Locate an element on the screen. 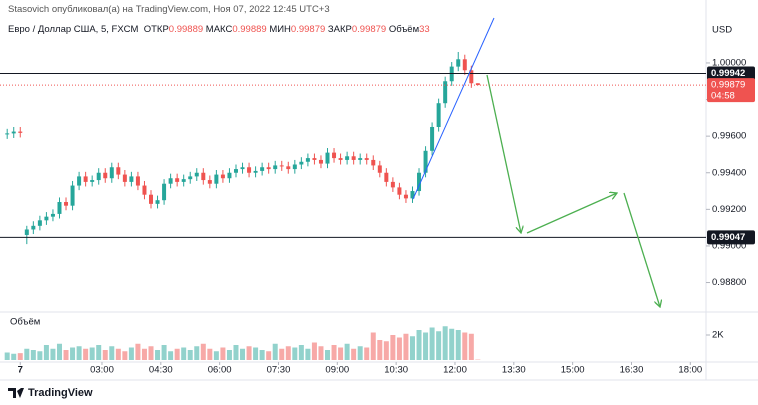 This screenshot has height=405, width=758. price-line-label: 0.99942 is located at coordinates (728, 73).